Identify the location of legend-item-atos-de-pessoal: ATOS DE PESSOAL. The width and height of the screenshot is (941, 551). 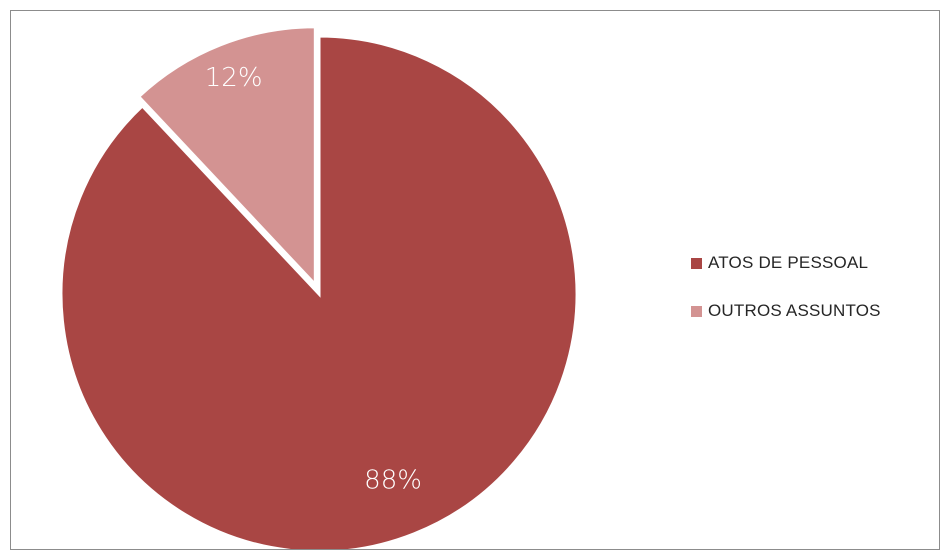
(786, 263).